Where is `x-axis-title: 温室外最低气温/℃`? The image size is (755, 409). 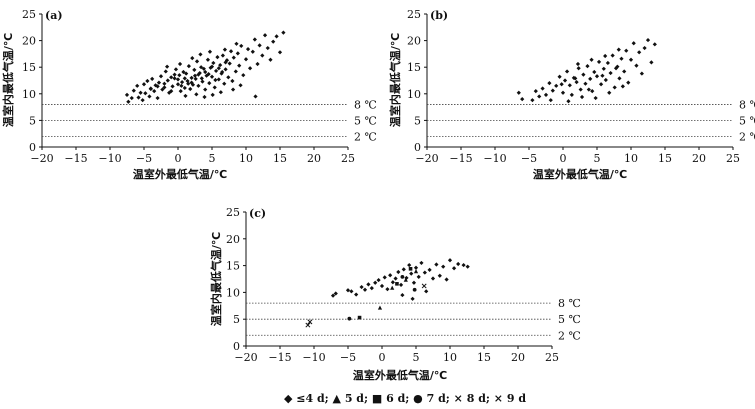 x-axis-title: 温室外最低气温/℃ is located at coordinates (580, 174).